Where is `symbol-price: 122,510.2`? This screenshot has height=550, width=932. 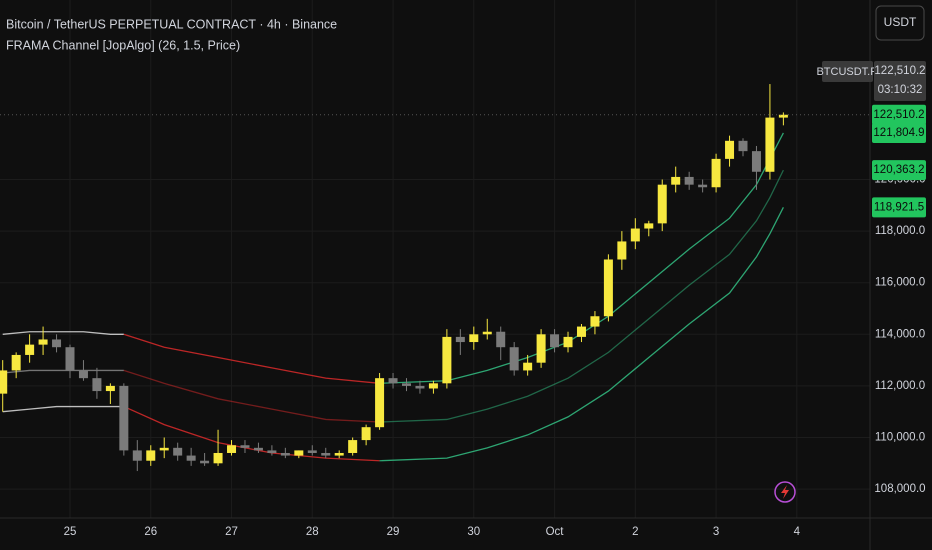 symbol-price: 122,510.2 is located at coordinates (899, 71).